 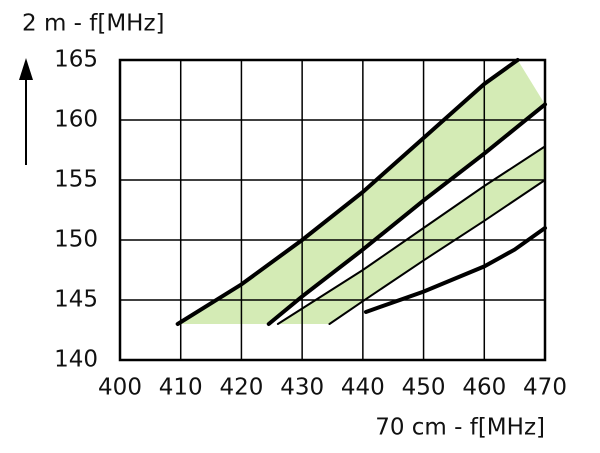 I want to click on x-tick-label: 430, so click(x=302, y=388).